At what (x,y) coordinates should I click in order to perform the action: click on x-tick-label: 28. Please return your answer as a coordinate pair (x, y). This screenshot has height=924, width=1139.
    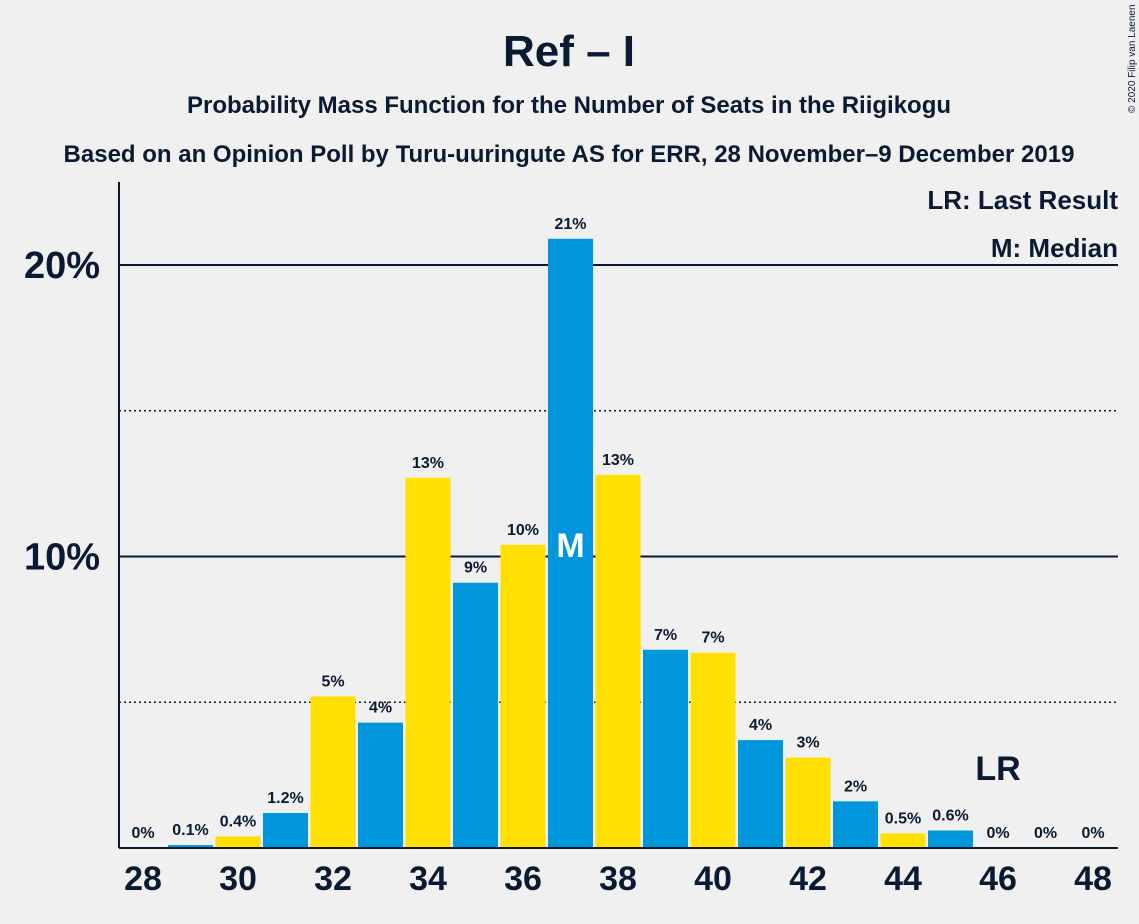
    Looking at the image, I should click on (143, 879).